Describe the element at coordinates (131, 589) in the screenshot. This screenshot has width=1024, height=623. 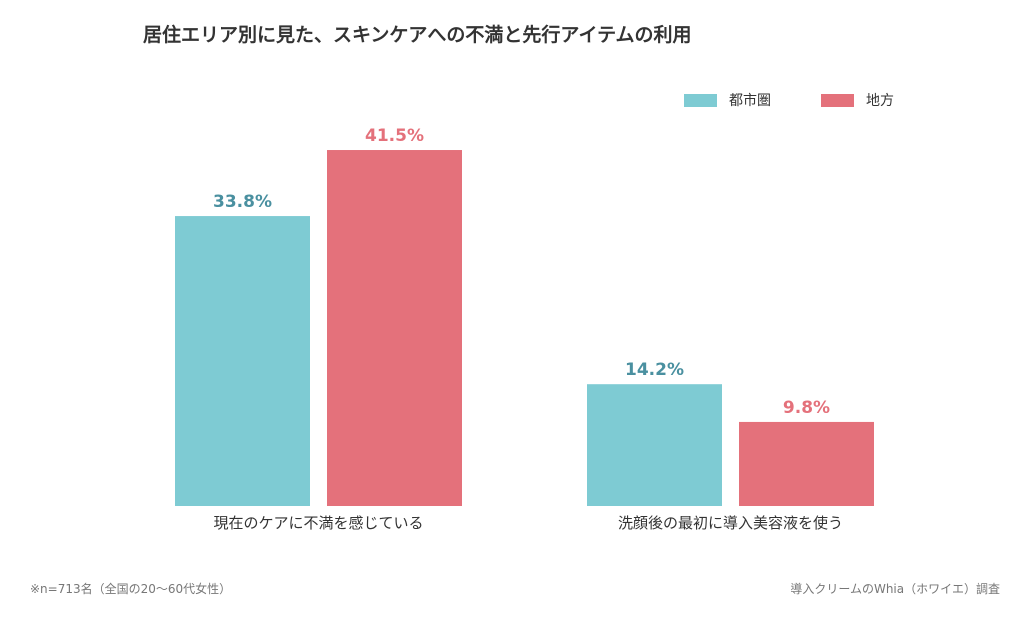
I see `footnote: ※n=713名（全国の20〜60代女性）` at that location.